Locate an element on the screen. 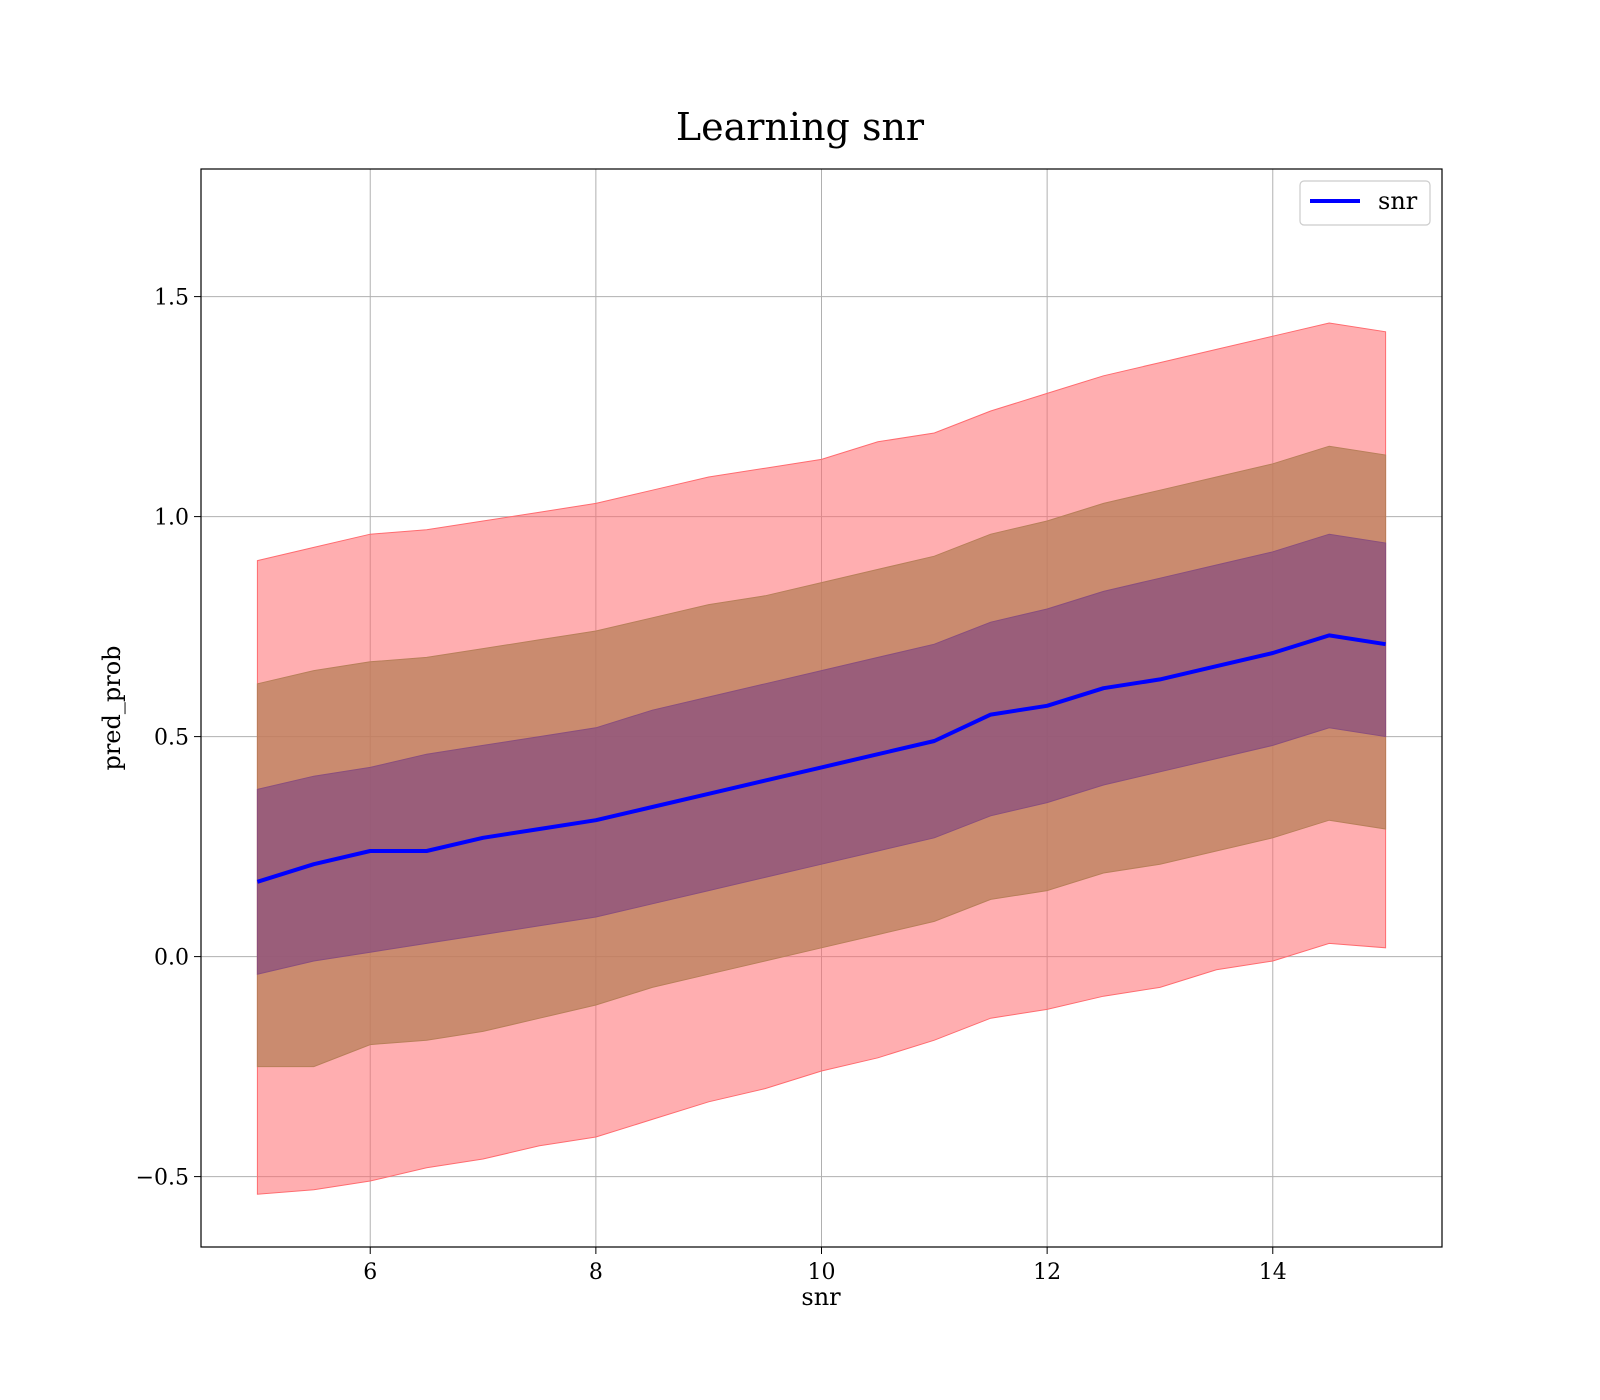  x-axis-label: snr is located at coordinates (821, 1297).